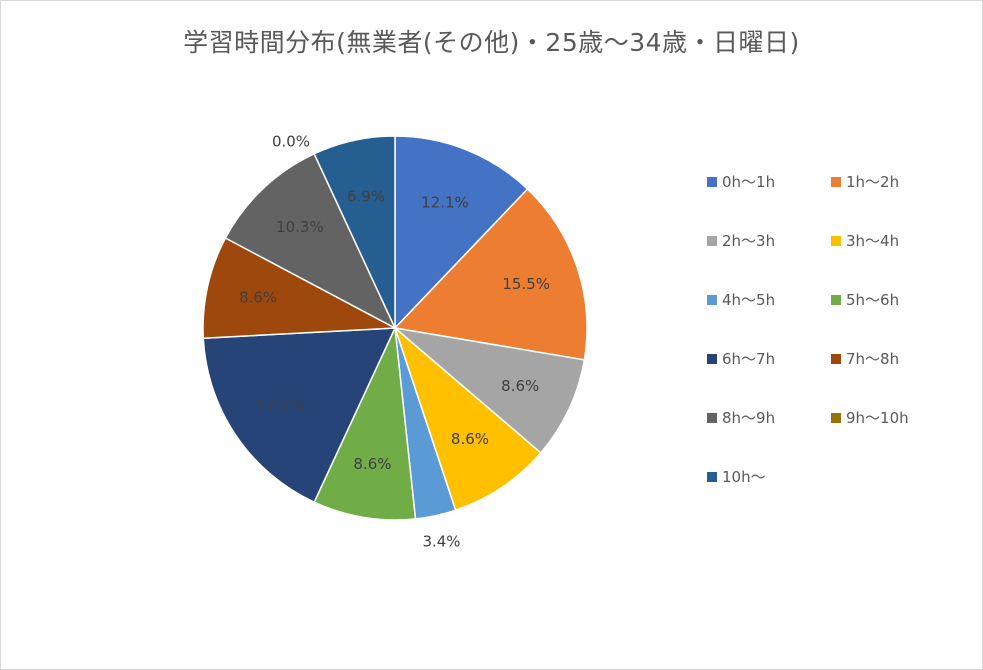  What do you see at coordinates (749, 182) in the screenshot?
I see `legend-label: 0h～1h` at bounding box center [749, 182].